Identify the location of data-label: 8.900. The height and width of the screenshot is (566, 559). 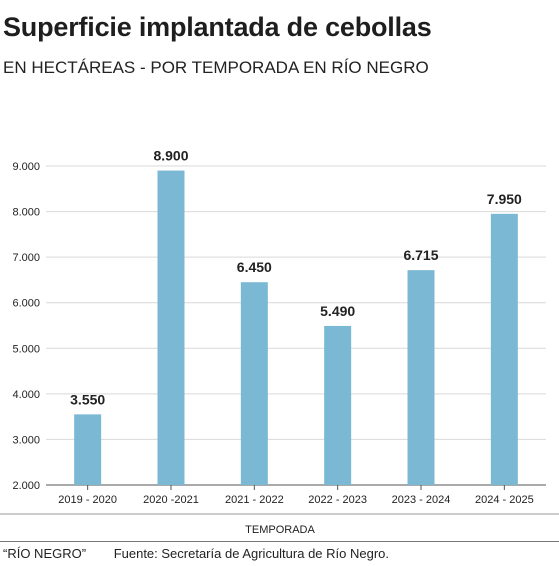
(170, 156).